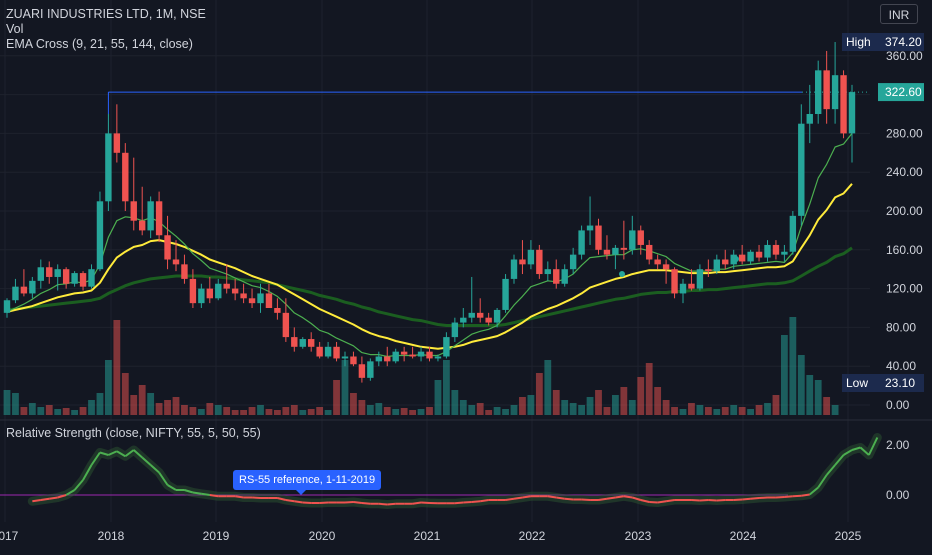  What do you see at coordinates (14, 29) in the screenshot?
I see `volume-legend: Vol` at bounding box center [14, 29].